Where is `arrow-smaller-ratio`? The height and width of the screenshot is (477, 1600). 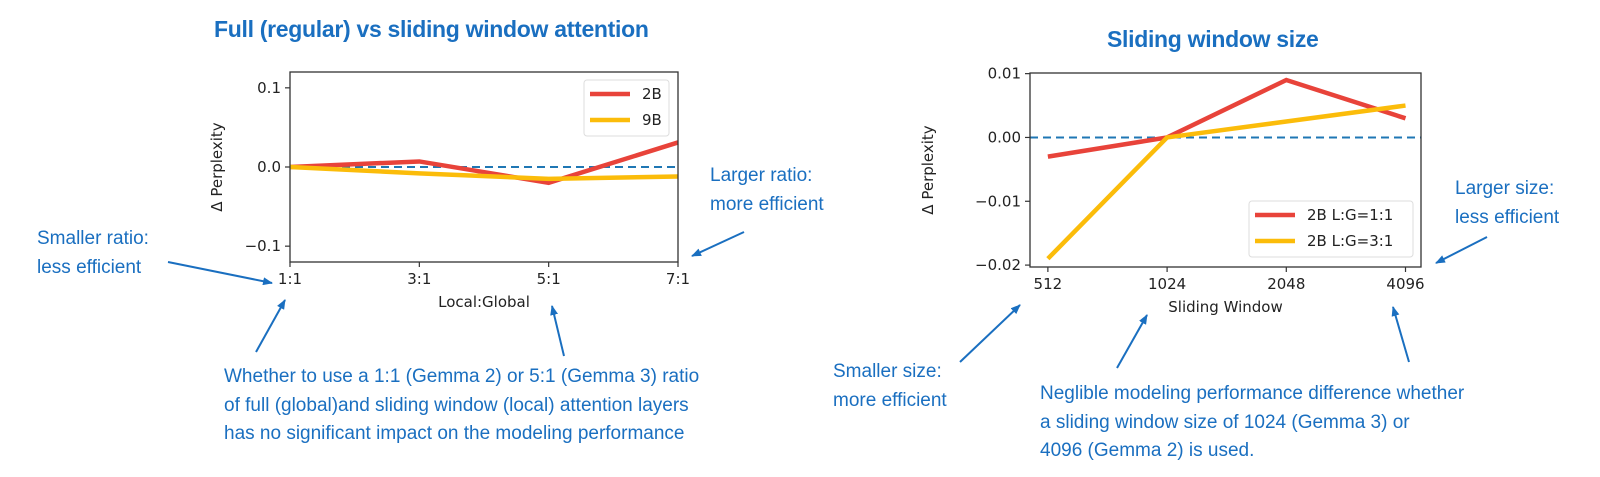
arrow-smaller-ratio is located at coordinates (220, 273).